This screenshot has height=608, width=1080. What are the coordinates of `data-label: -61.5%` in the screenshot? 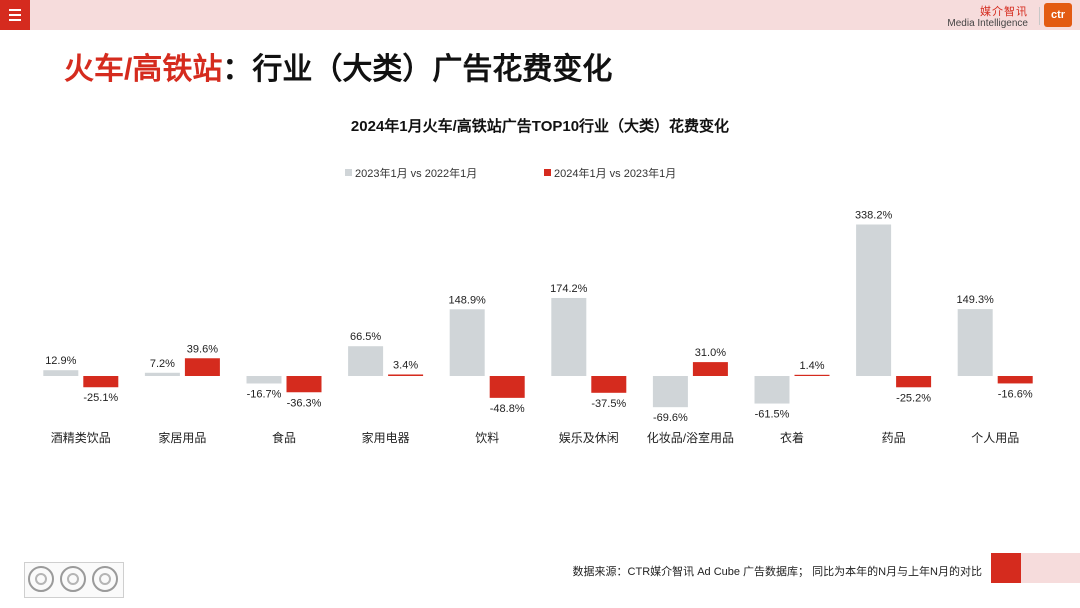 It's located at (772, 415).